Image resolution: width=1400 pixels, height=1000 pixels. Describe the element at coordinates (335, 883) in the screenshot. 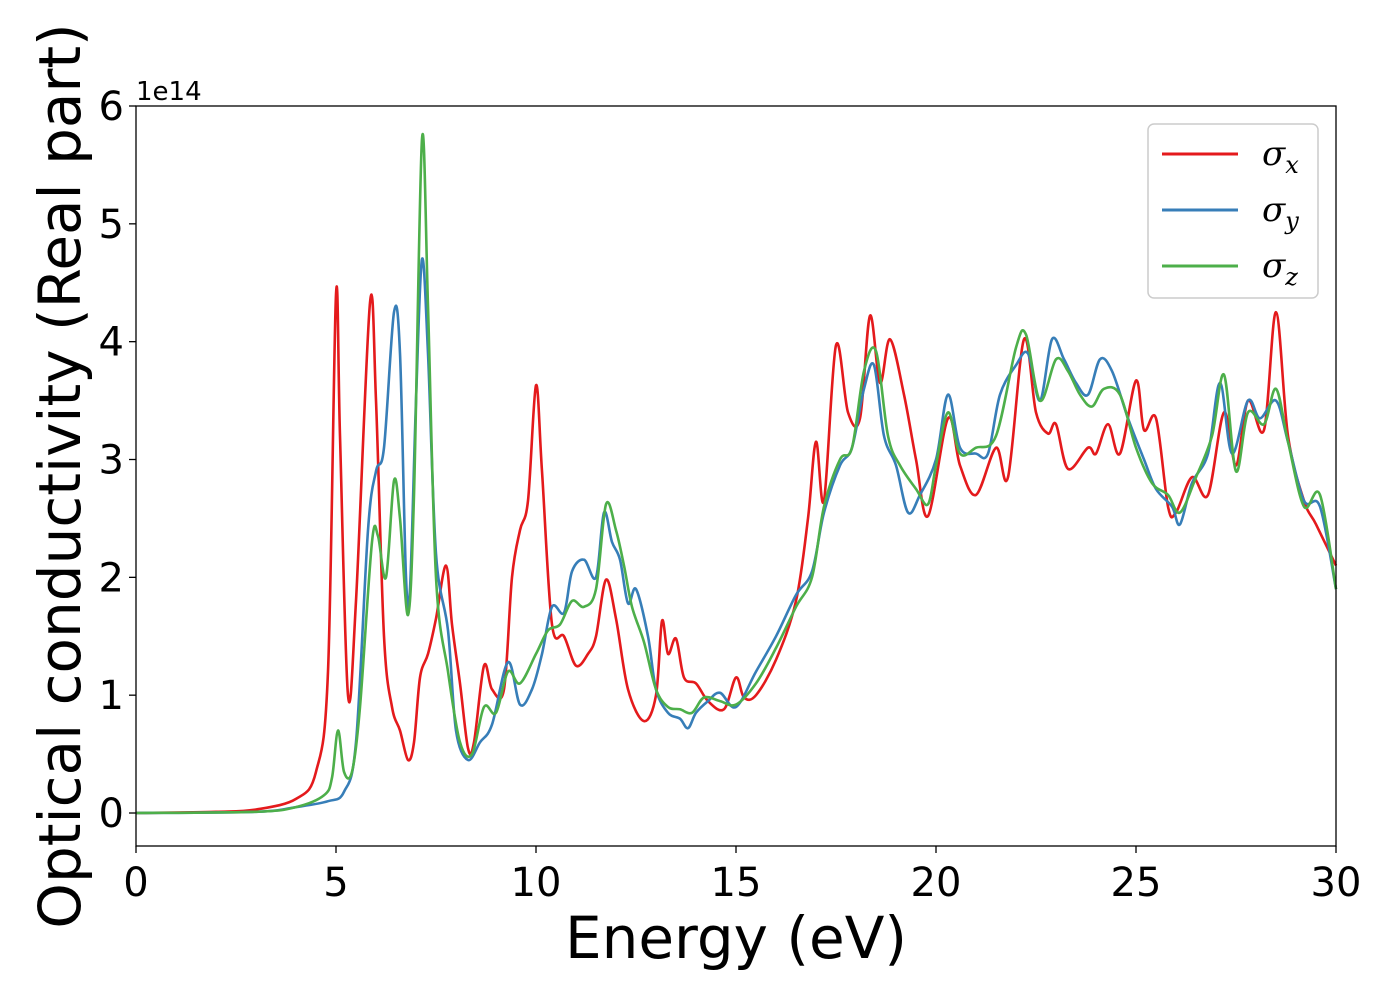

I see `x-tick-label: 5` at that location.